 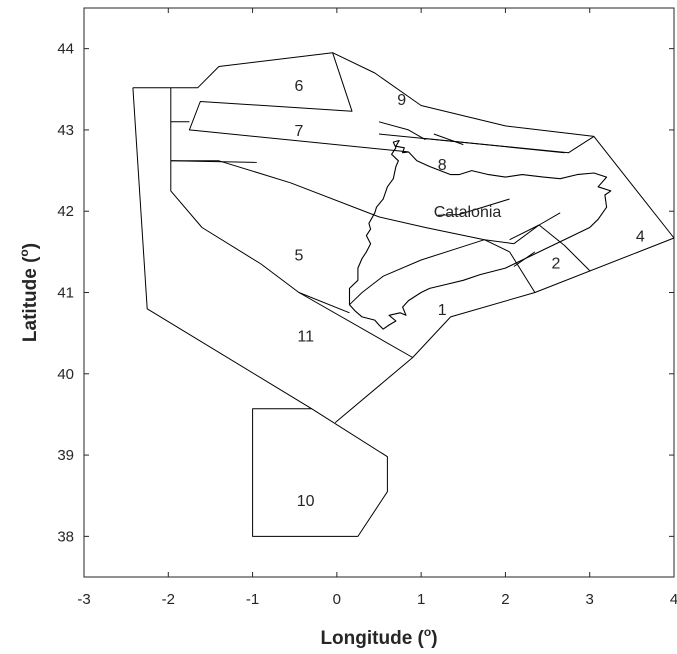 I want to click on zone-label: 7, so click(x=298, y=131).